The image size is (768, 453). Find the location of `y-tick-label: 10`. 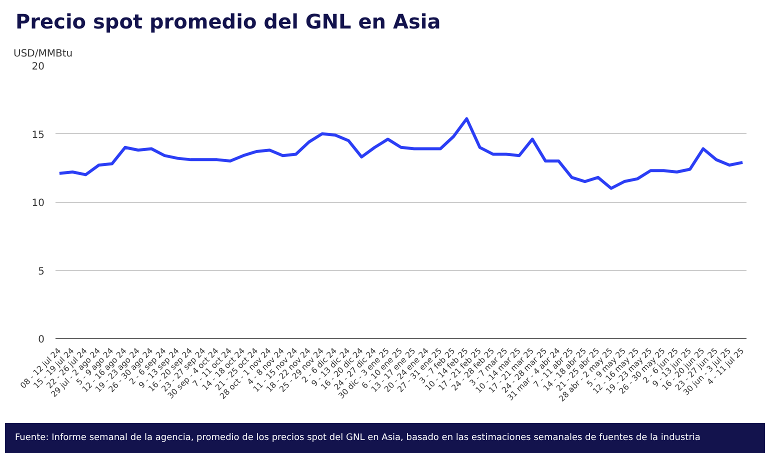

y-tick-label: 10 is located at coordinates (38, 203).